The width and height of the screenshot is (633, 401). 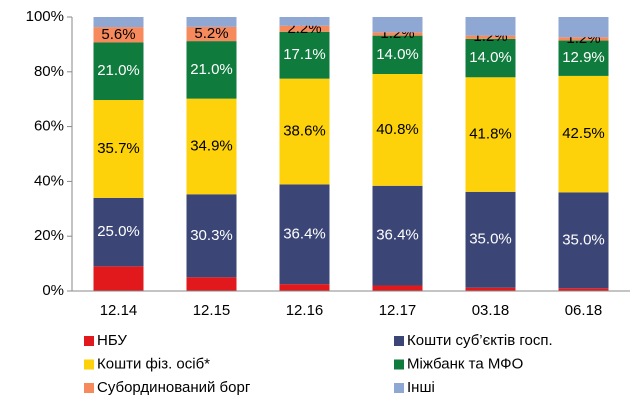 I want to click on legend-label: Кошти фіз. осіб*, so click(x=153, y=363).